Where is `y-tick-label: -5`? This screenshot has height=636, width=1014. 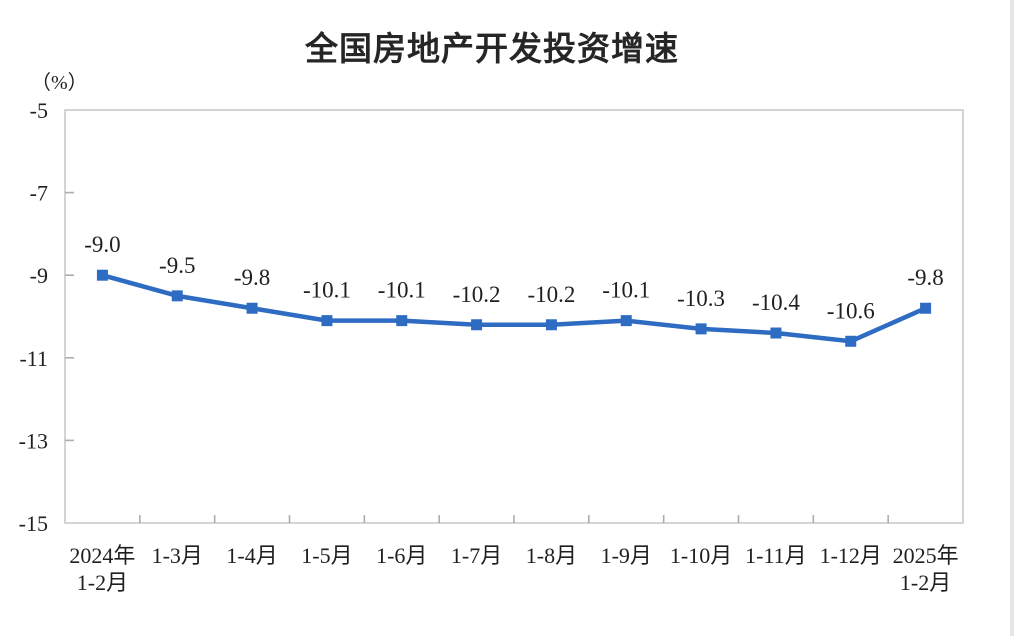
y-tick-label: -5 is located at coordinates (39, 110).